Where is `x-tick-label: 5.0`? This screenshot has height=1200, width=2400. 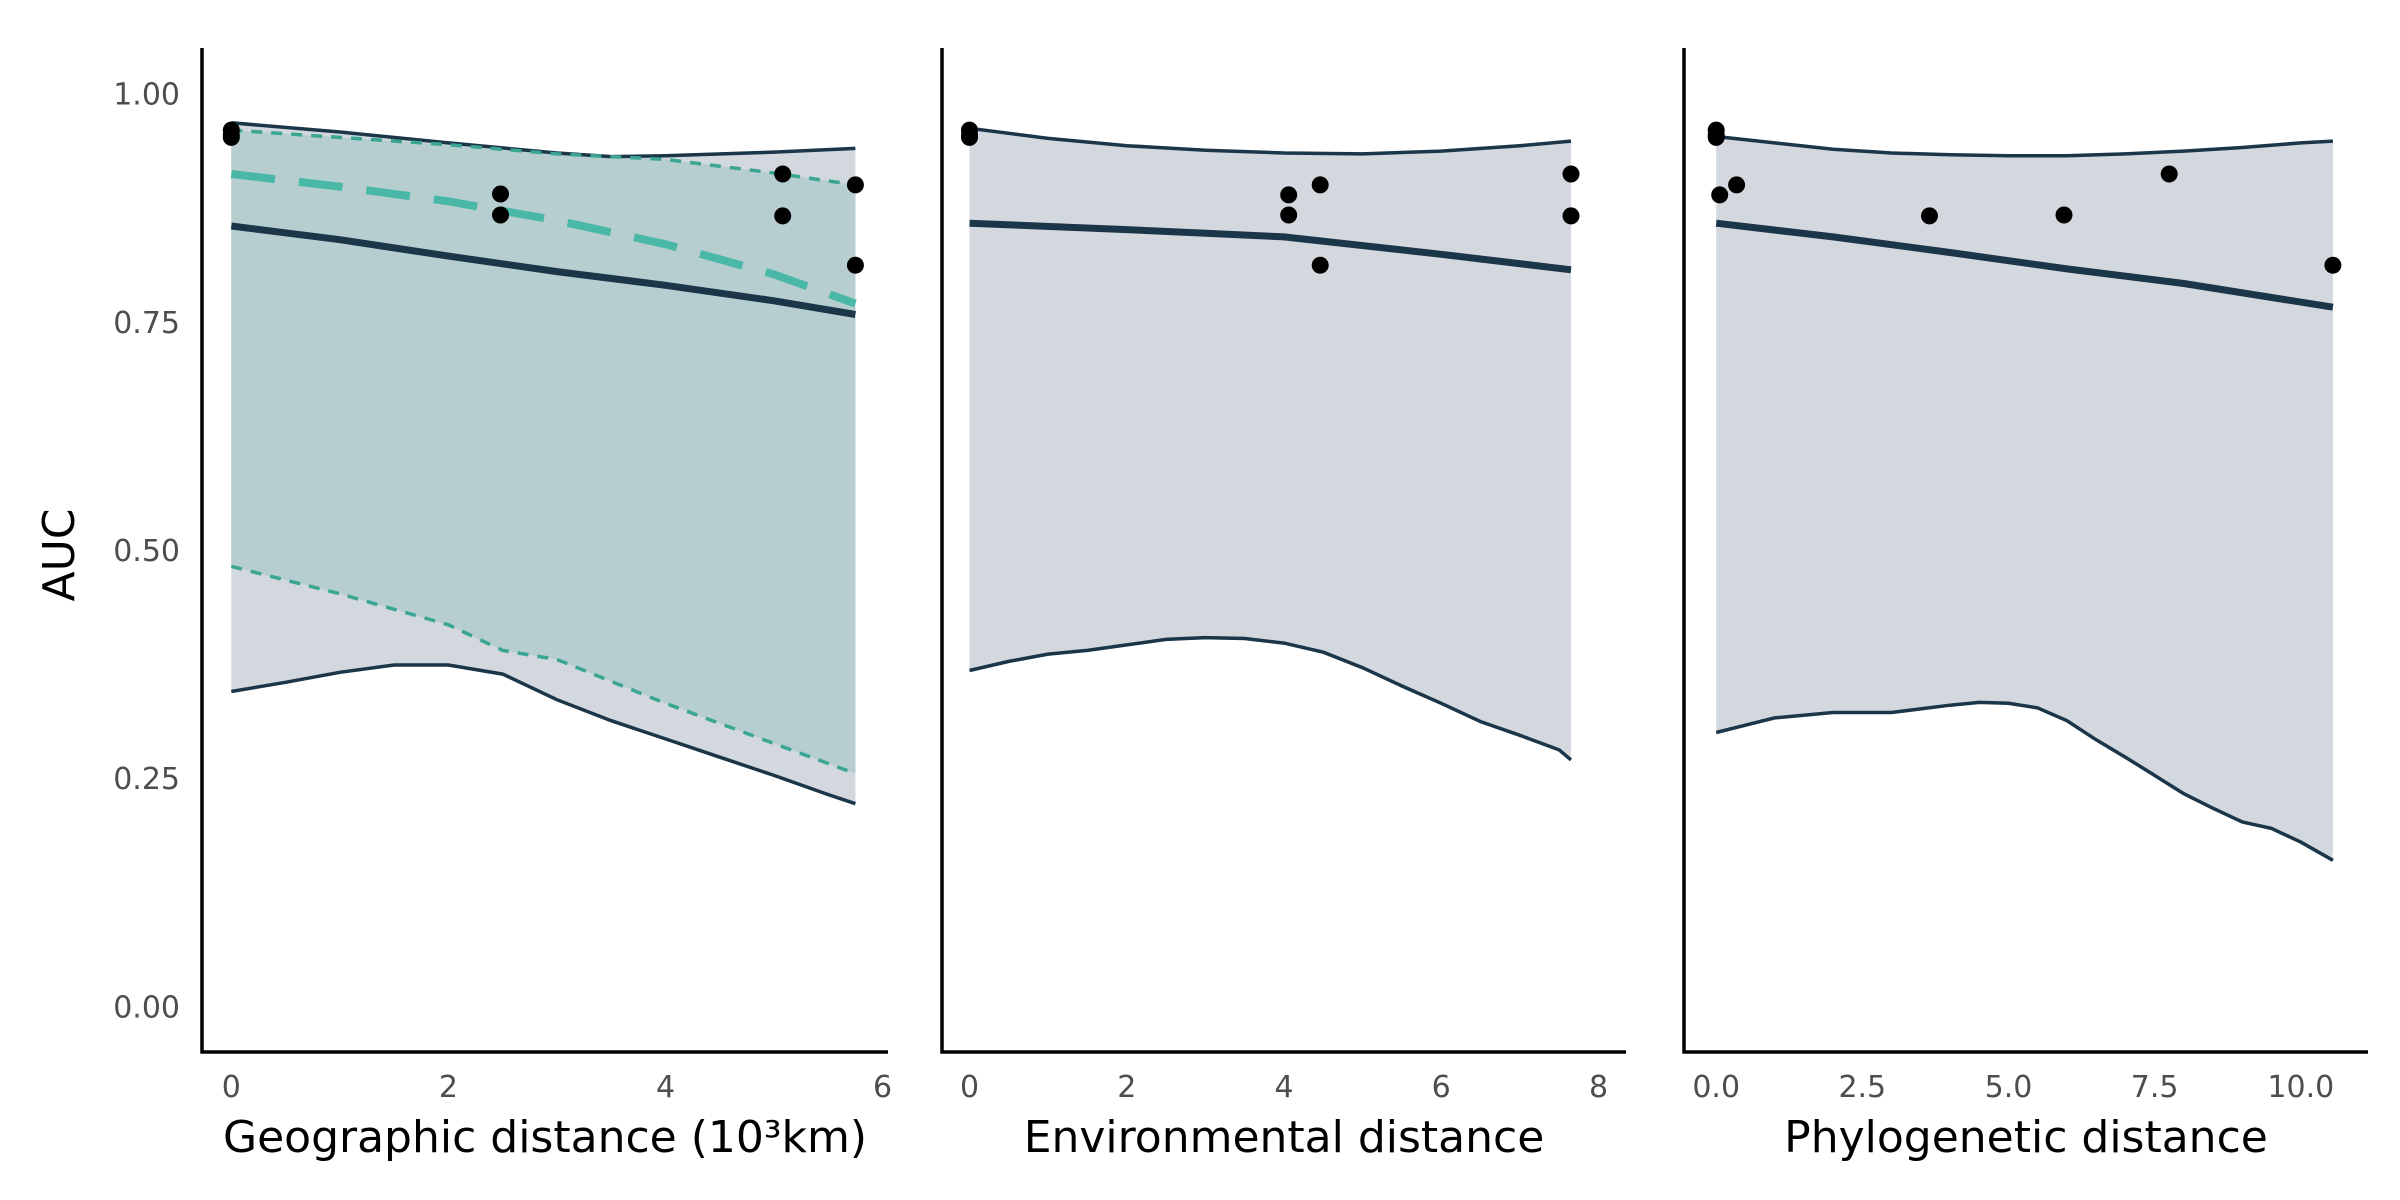 x-tick-label: 5.0 is located at coordinates (2009, 1087).